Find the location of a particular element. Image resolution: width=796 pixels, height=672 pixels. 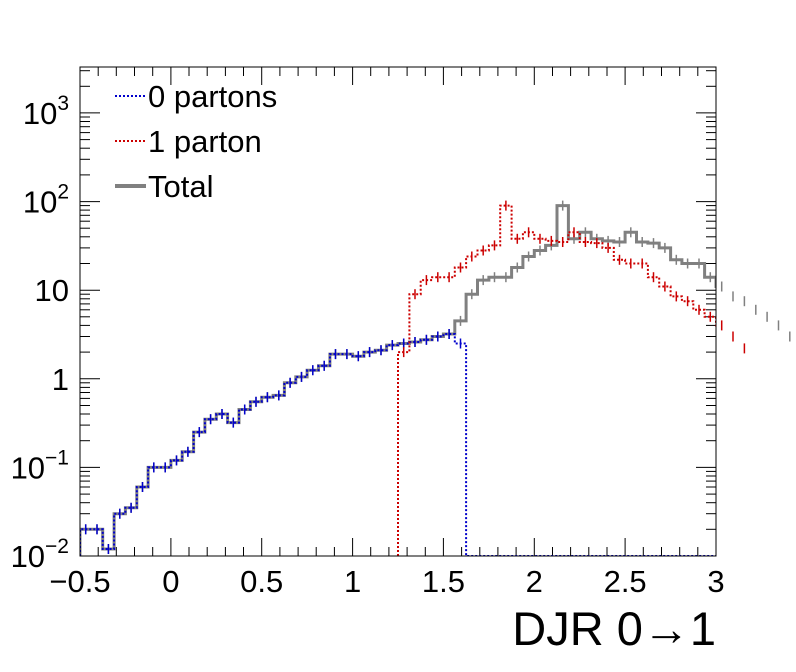

legend-total-label: Total is located at coordinates (180, 186).